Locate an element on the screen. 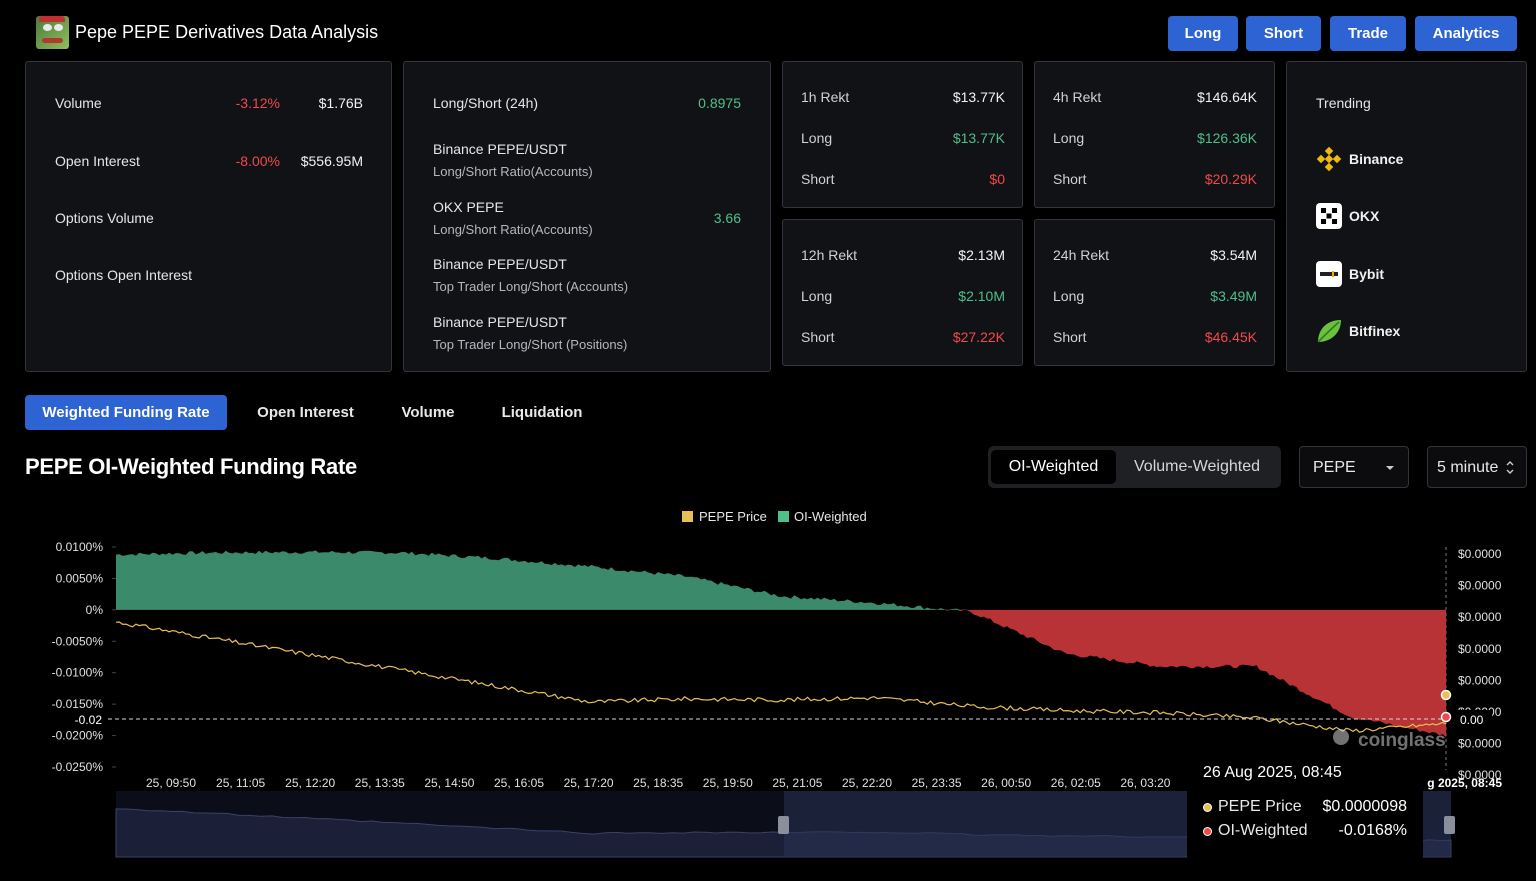 This screenshot has height=881, width=1536. trending-label: OKX is located at coordinates (1364, 216).